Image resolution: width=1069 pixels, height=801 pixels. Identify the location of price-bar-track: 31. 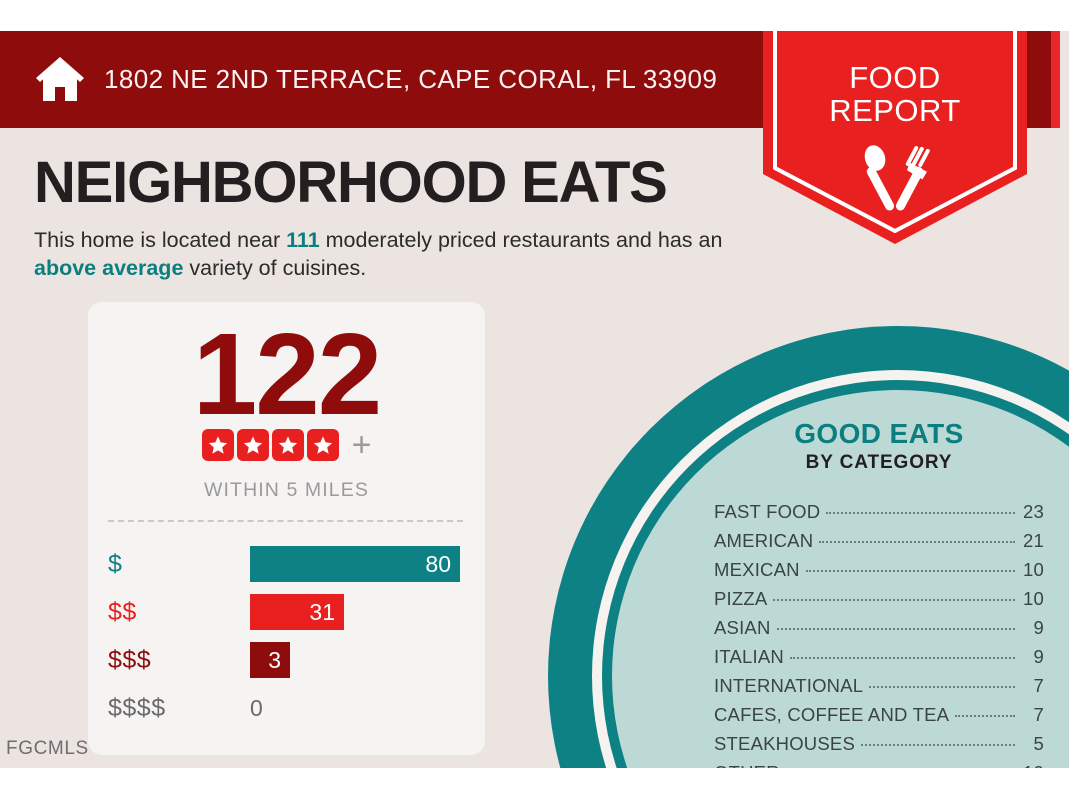
(367, 612).